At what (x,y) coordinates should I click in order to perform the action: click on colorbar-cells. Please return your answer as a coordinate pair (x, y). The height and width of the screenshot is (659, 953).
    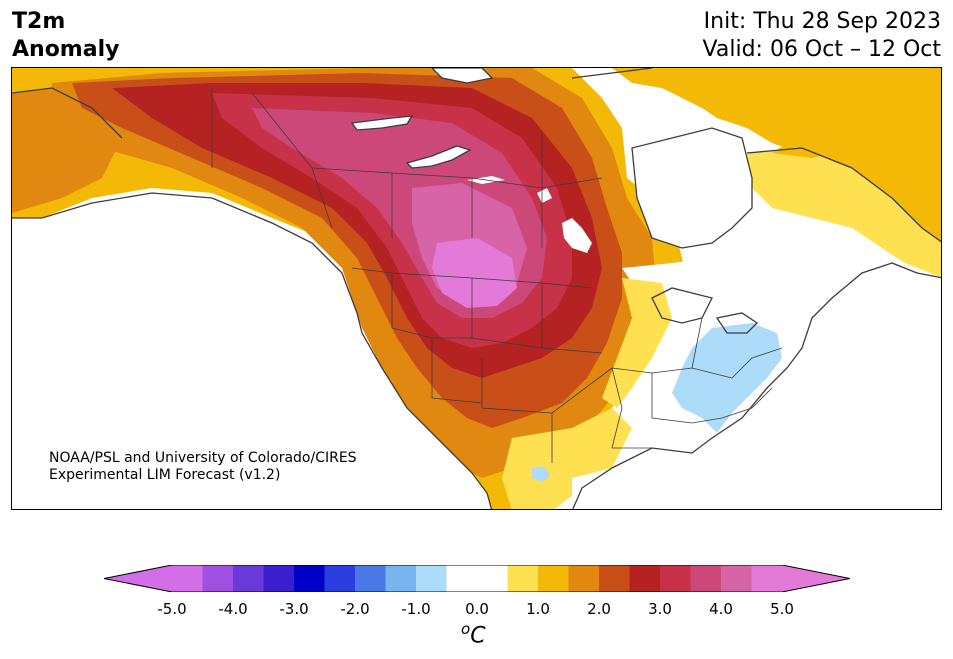
    Looking at the image, I should click on (477, 578).